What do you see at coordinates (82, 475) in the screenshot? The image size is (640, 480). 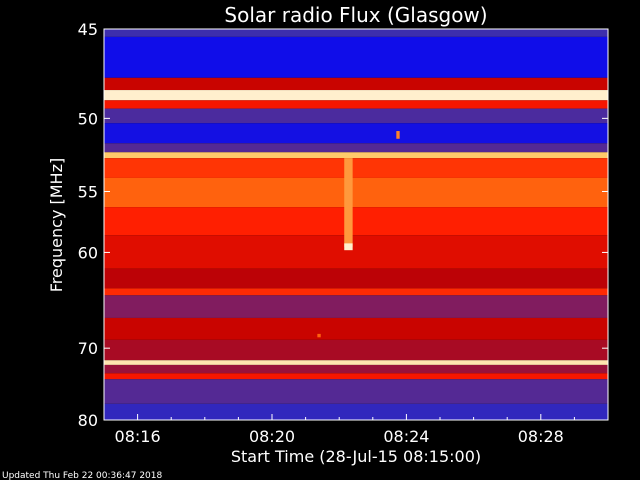 I see `updated-timestamp: Updated Thu Feb 22 00:36:47 2018` at bounding box center [82, 475].